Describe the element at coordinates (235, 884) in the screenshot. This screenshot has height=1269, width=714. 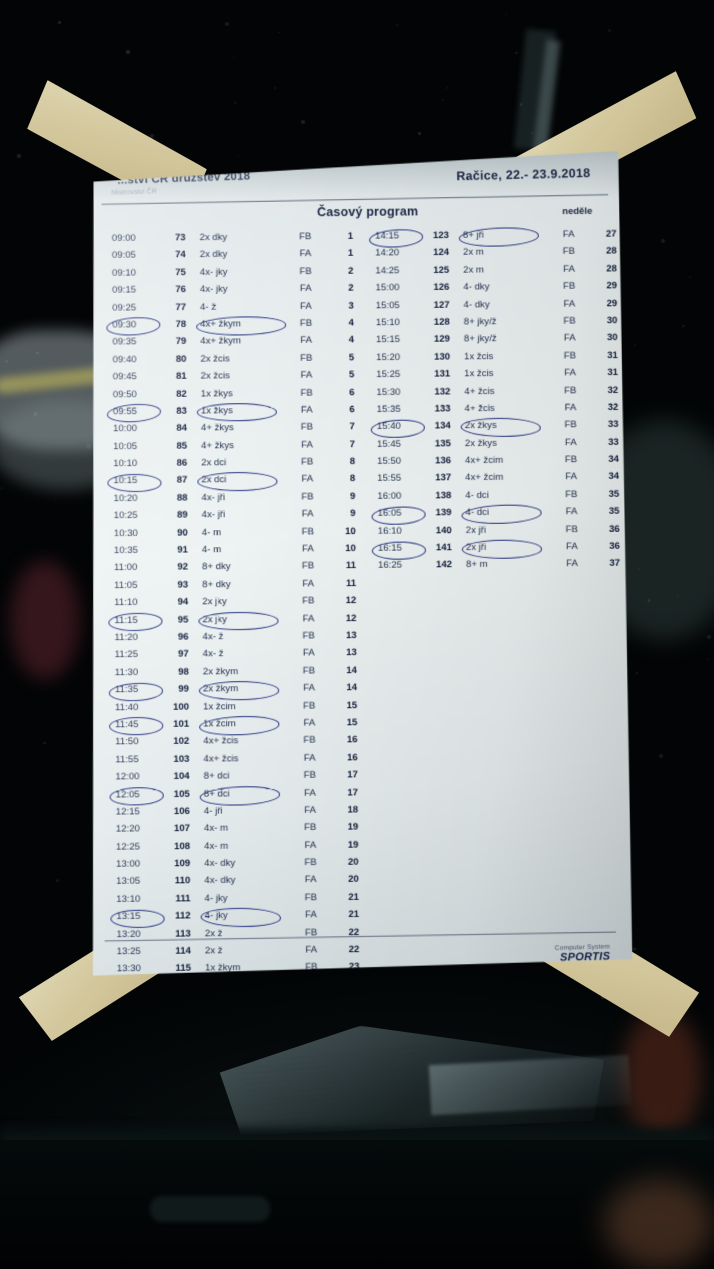
I see `schedule-row: 13:05 110 4x- dky FA 20` at that location.